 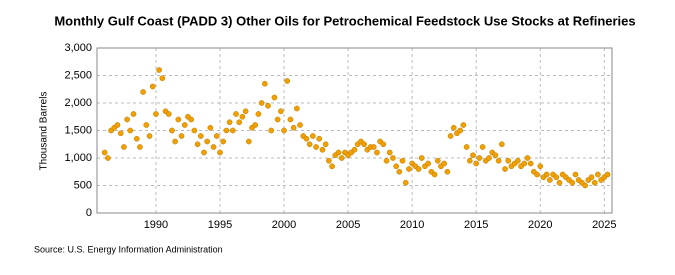 I want to click on y-tick-label: 2,000, so click(x=78, y=103).